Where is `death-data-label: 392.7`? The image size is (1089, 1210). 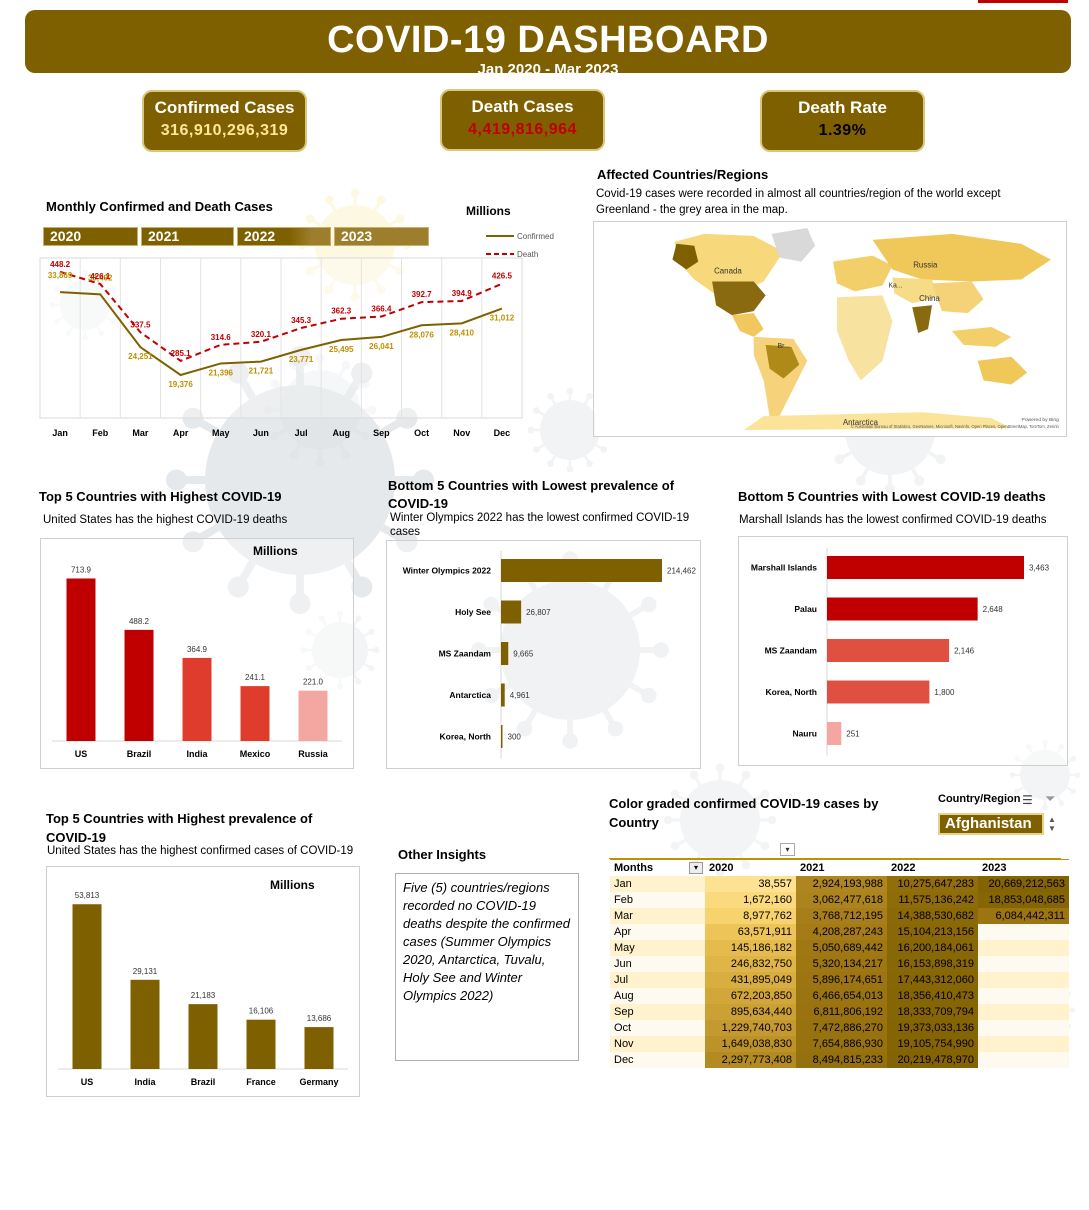 death-data-label: 392.7 is located at coordinates (422, 294).